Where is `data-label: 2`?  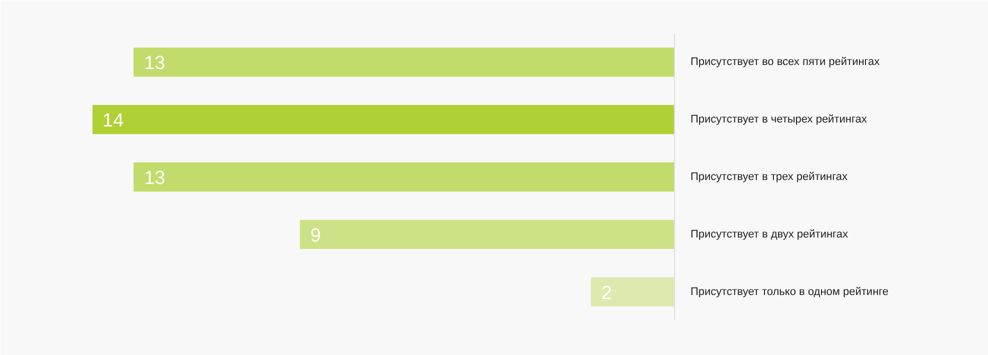
data-label: 2 is located at coordinates (606, 293).